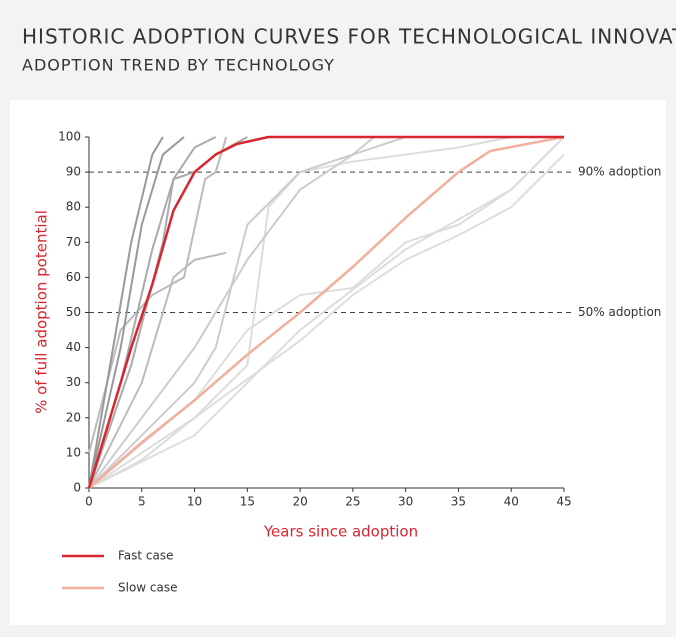 The width and height of the screenshot is (676, 637). Describe the element at coordinates (73, 417) in the screenshot. I see `y-tick-label: 20` at that location.